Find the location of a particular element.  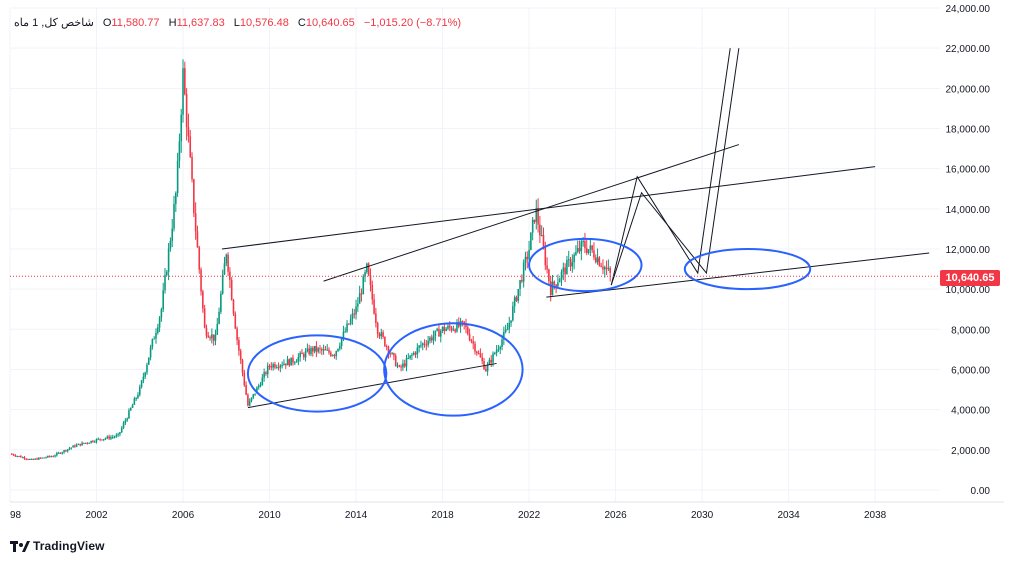

high-key: H is located at coordinates (172, 23).